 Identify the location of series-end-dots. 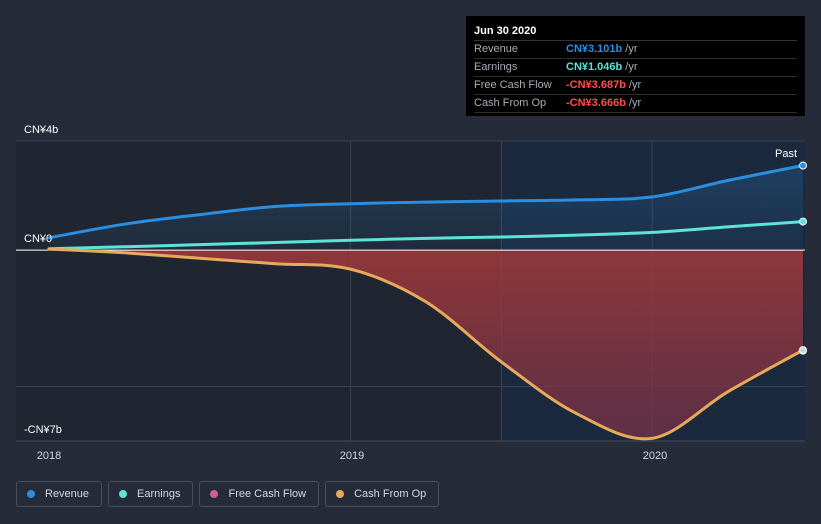
(803, 258).